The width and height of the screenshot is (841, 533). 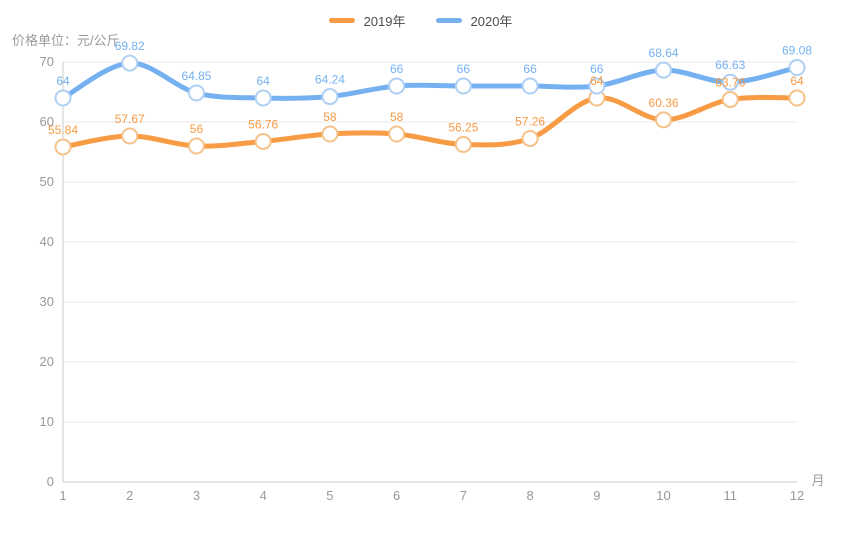 What do you see at coordinates (329, 495) in the screenshot?
I see `x-tick-label: 5` at bounding box center [329, 495].